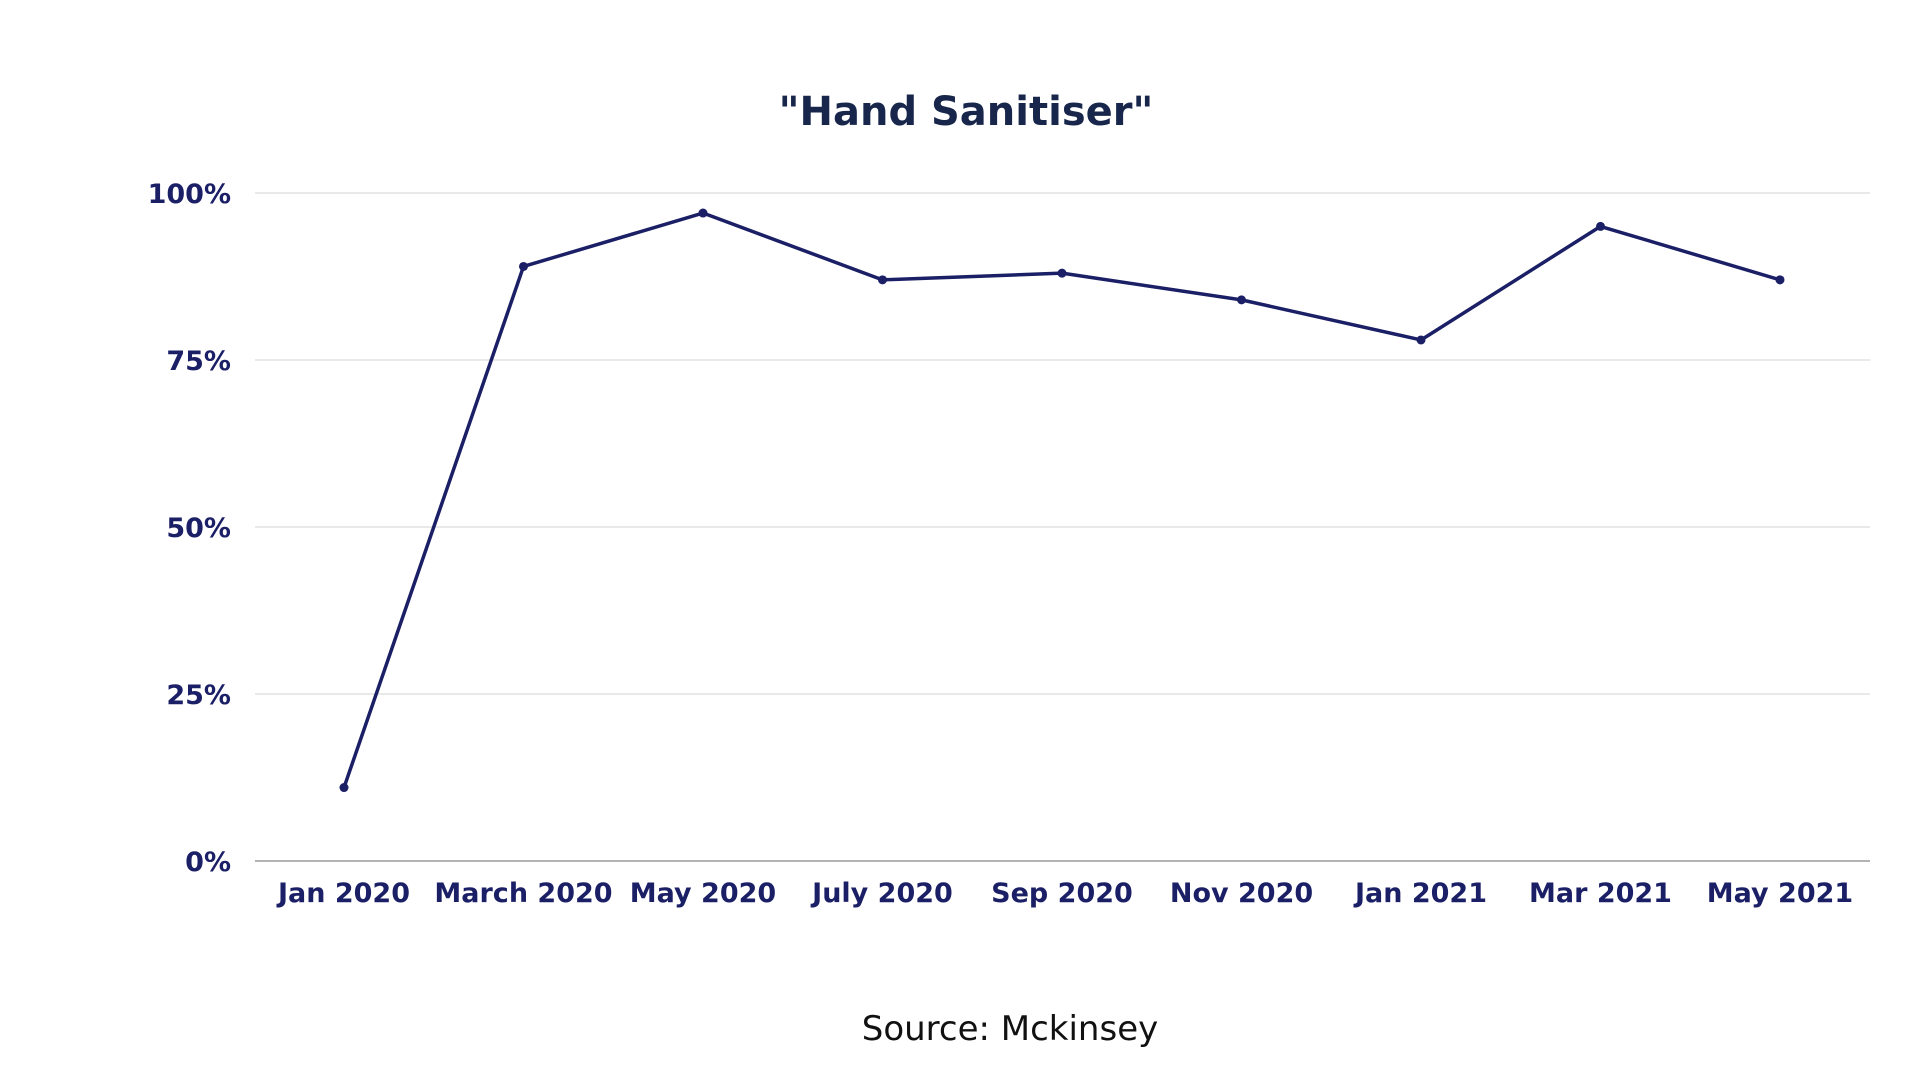 Image resolution: width=1920 pixels, height=1080 pixels. I want to click on y-axis-ticks: 0% 25% 50% 75% 100%, so click(189, 528).